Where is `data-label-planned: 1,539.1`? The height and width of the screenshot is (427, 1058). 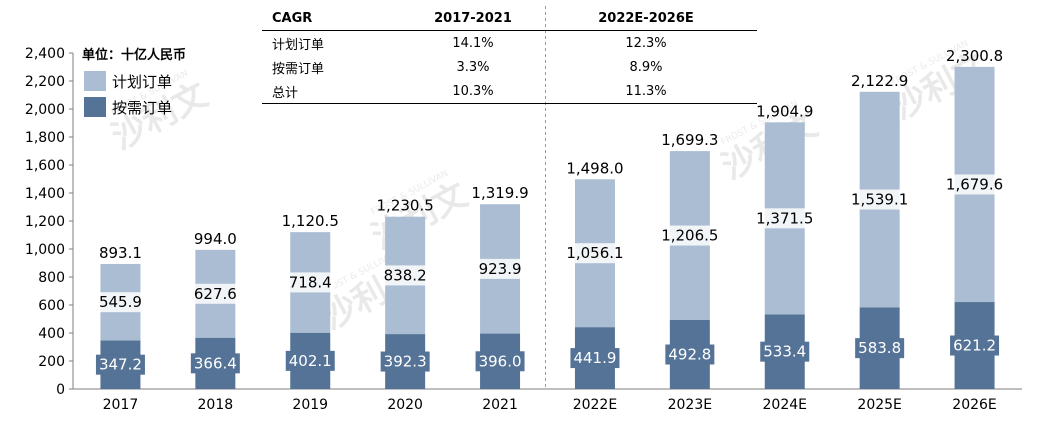
data-label-planned: 1,539.1 is located at coordinates (879, 200).